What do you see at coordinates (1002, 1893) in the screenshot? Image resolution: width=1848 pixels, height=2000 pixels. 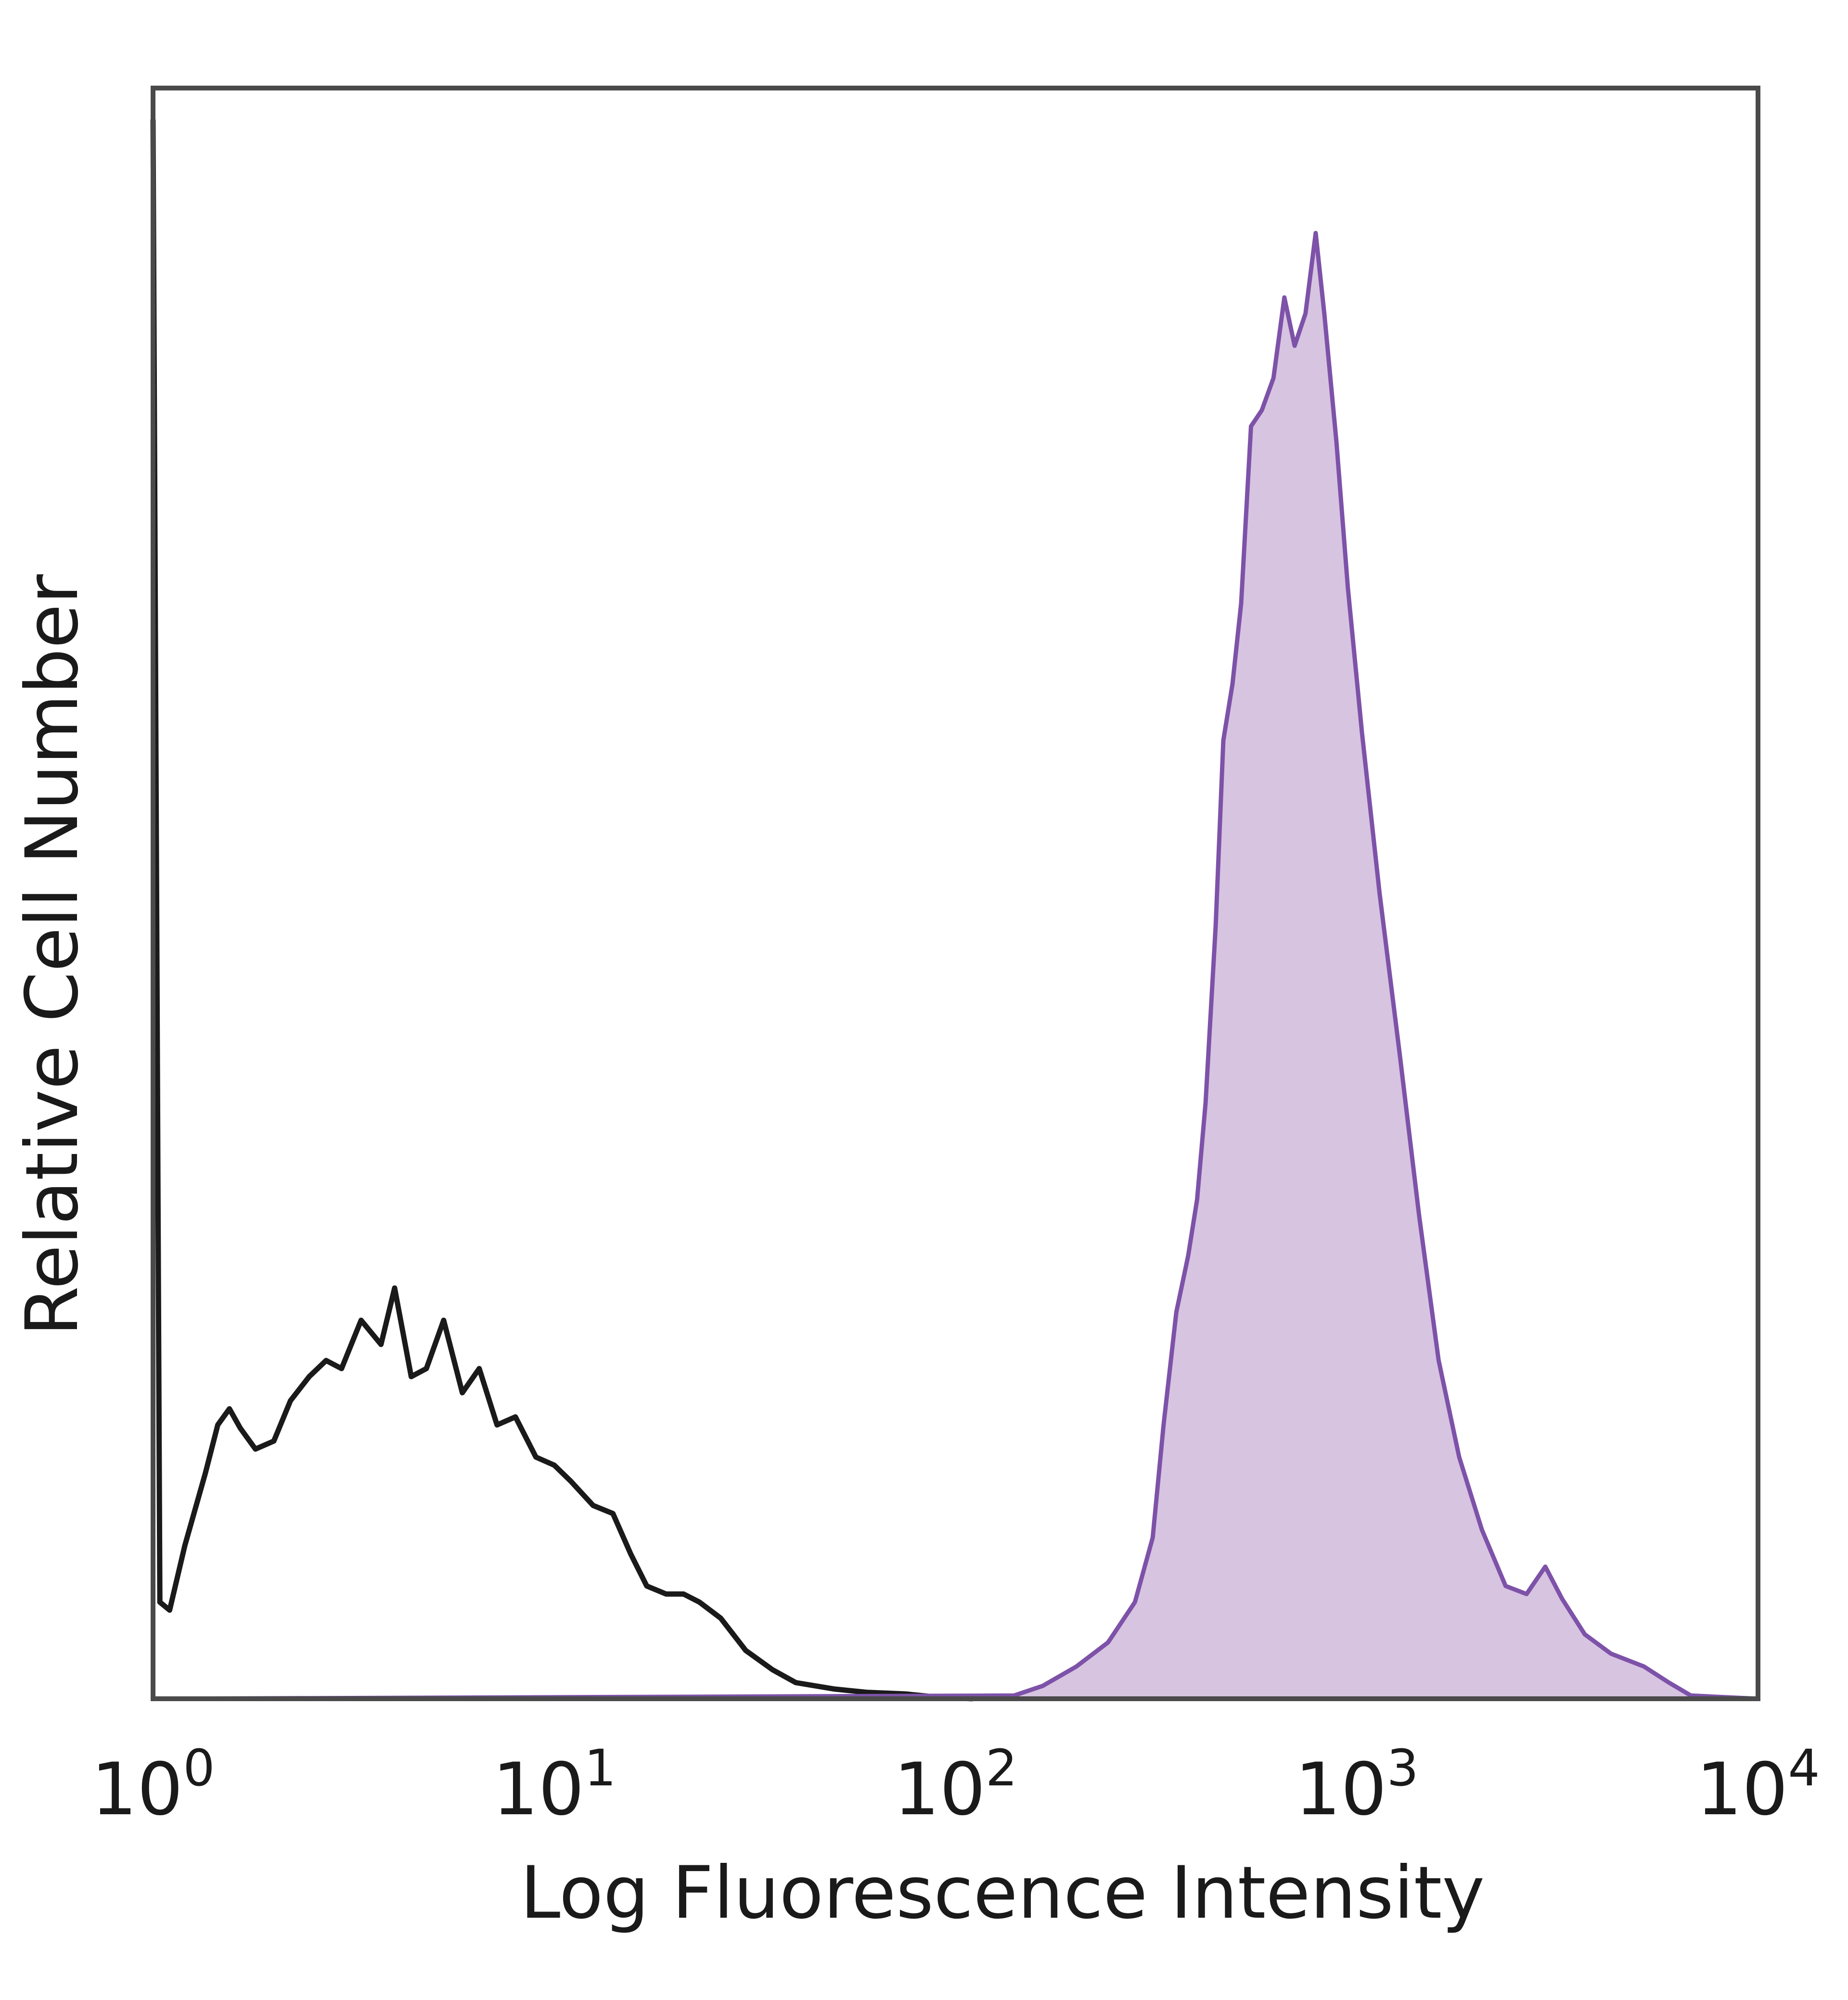 I see `x-axis-label: Log Fluorescence Intensity` at bounding box center [1002, 1893].